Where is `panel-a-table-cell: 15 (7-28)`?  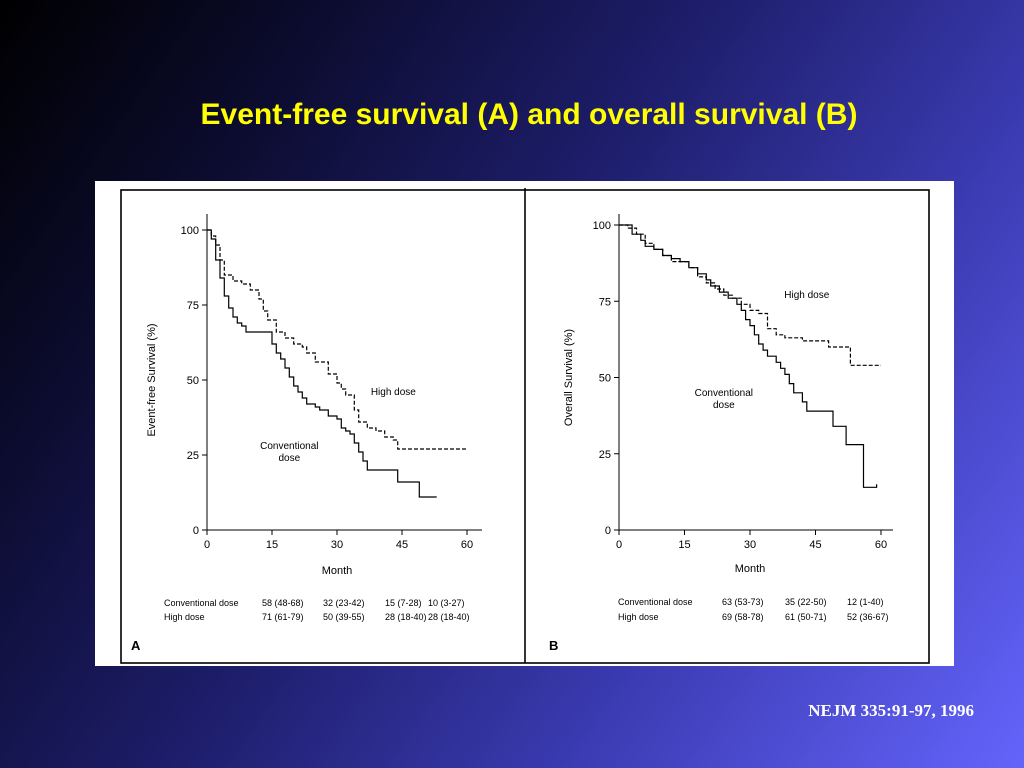 panel-a-table-cell: 15 (7-28) is located at coordinates (403, 603).